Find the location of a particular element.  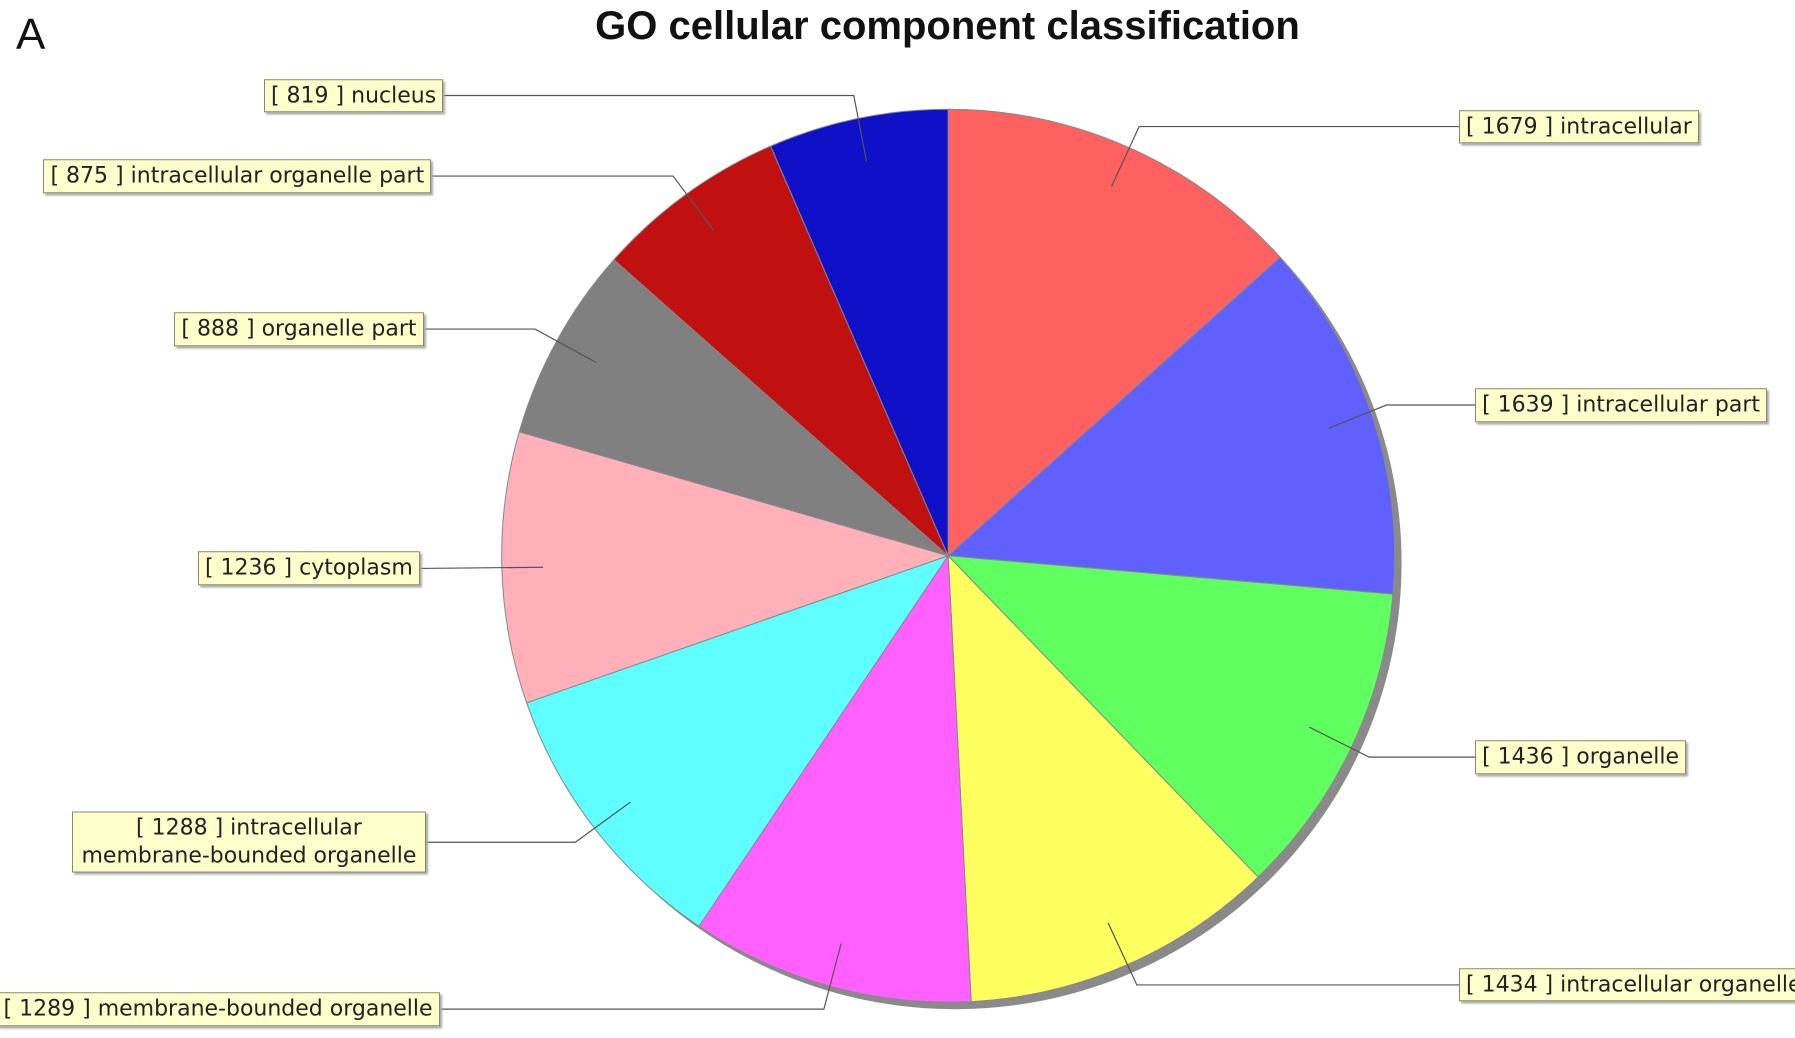

category-label: intracellular membrane-bounded organelle is located at coordinates (249, 842).